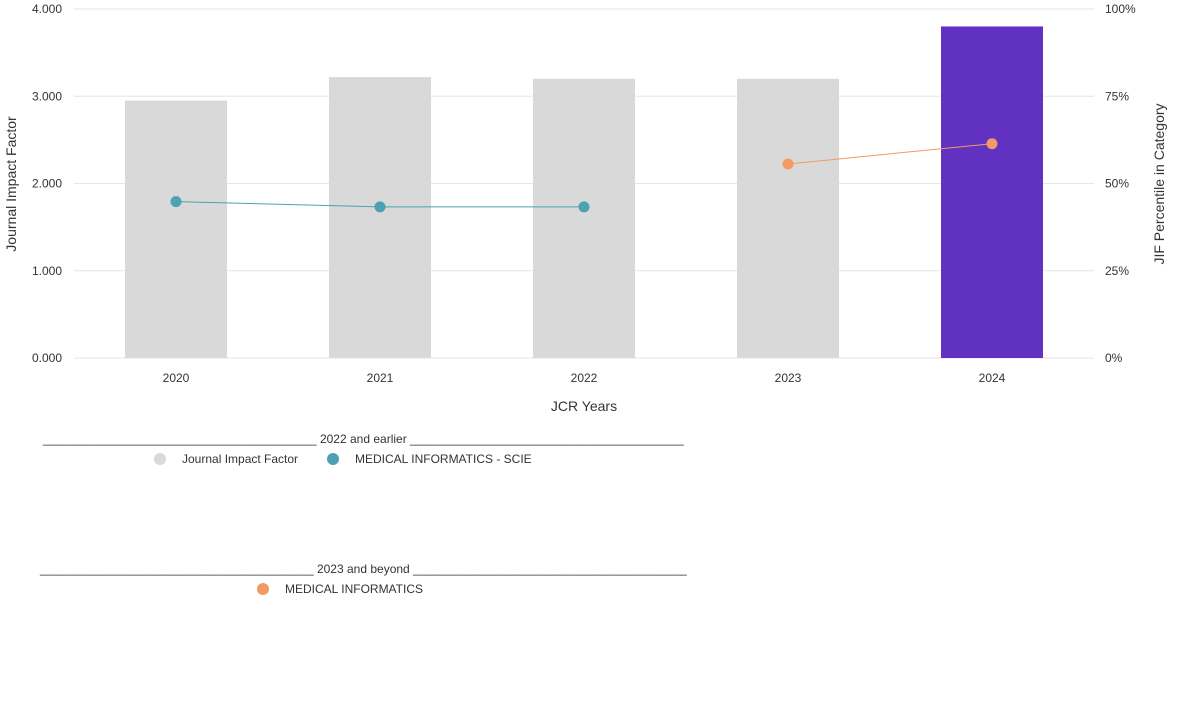  What do you see at coordinates (176, 378) in the screenshot?
I see `x-tick-label: 2020` at bounding box center [176, 378].